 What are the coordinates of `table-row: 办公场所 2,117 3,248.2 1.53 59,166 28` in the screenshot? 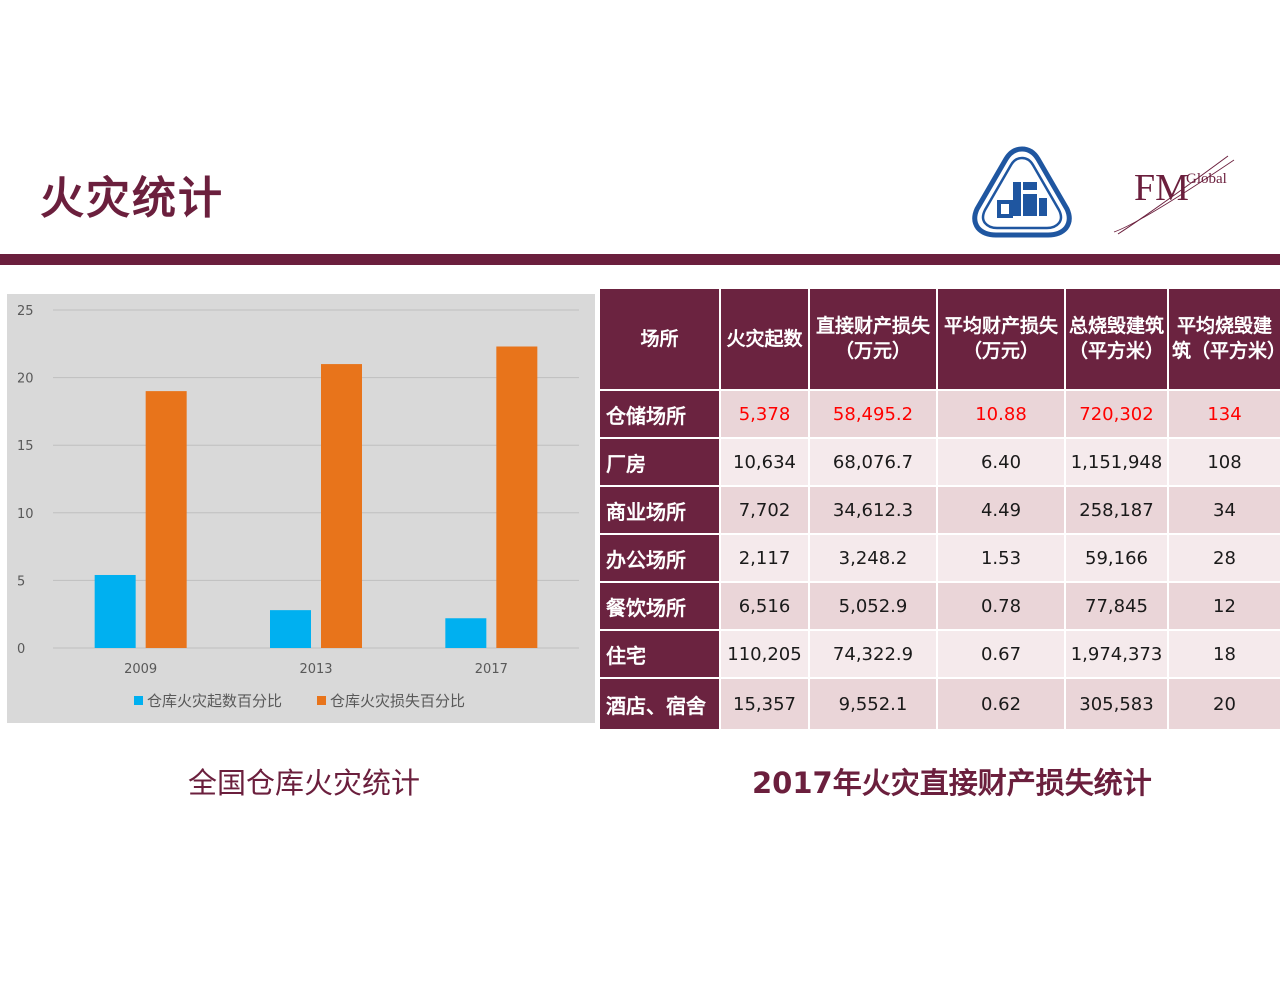 It's located at (939, 558).